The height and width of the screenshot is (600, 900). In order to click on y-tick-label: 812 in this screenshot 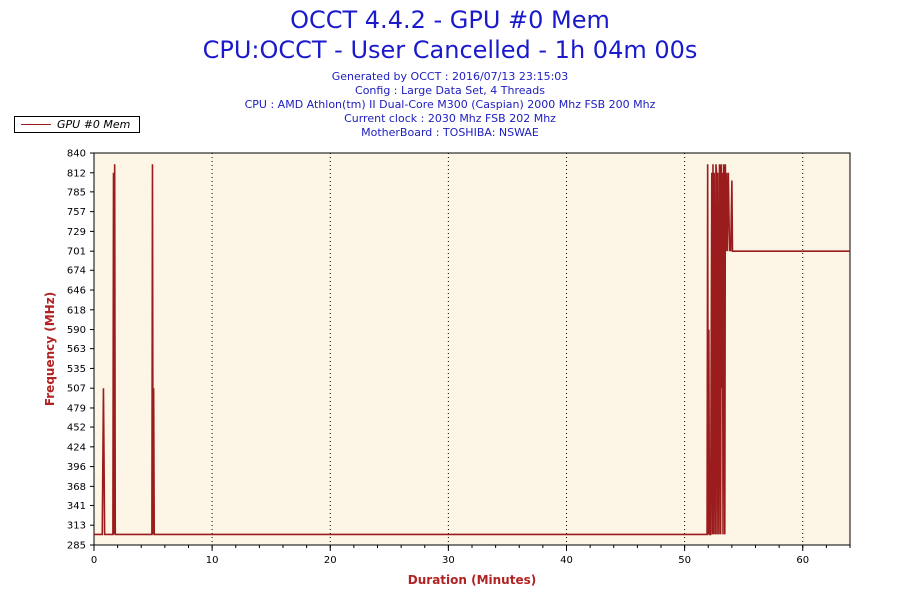, I will do `click(76, 173)`.